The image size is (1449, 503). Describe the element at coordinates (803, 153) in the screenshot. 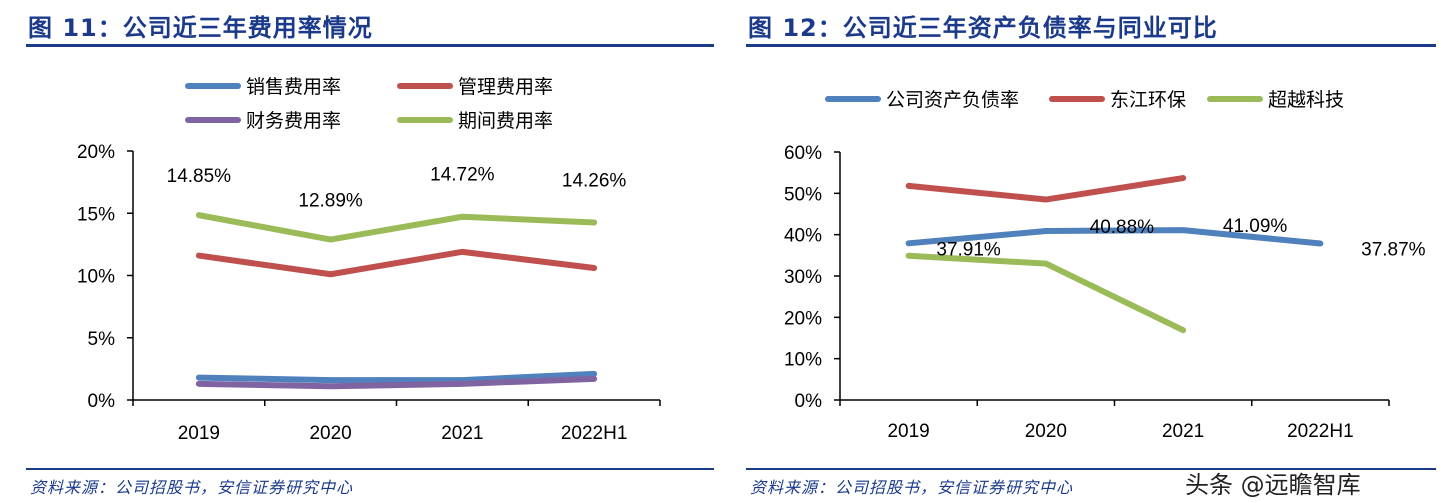

I see `chart2-y-tick-label: 60%` at that location.